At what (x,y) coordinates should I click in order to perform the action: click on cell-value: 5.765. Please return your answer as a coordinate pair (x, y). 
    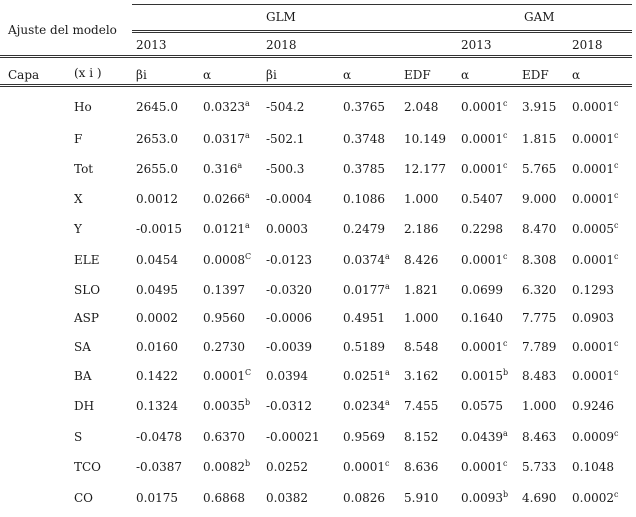
    Looking at the image, I should click on (539, 169).